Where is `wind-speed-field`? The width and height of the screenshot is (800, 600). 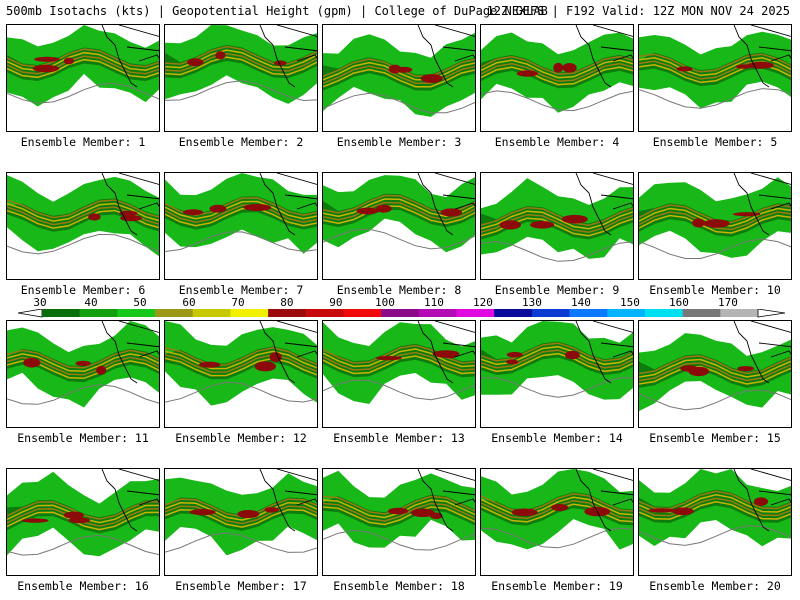 wind-speed-field is located at coordinates (399, 214).